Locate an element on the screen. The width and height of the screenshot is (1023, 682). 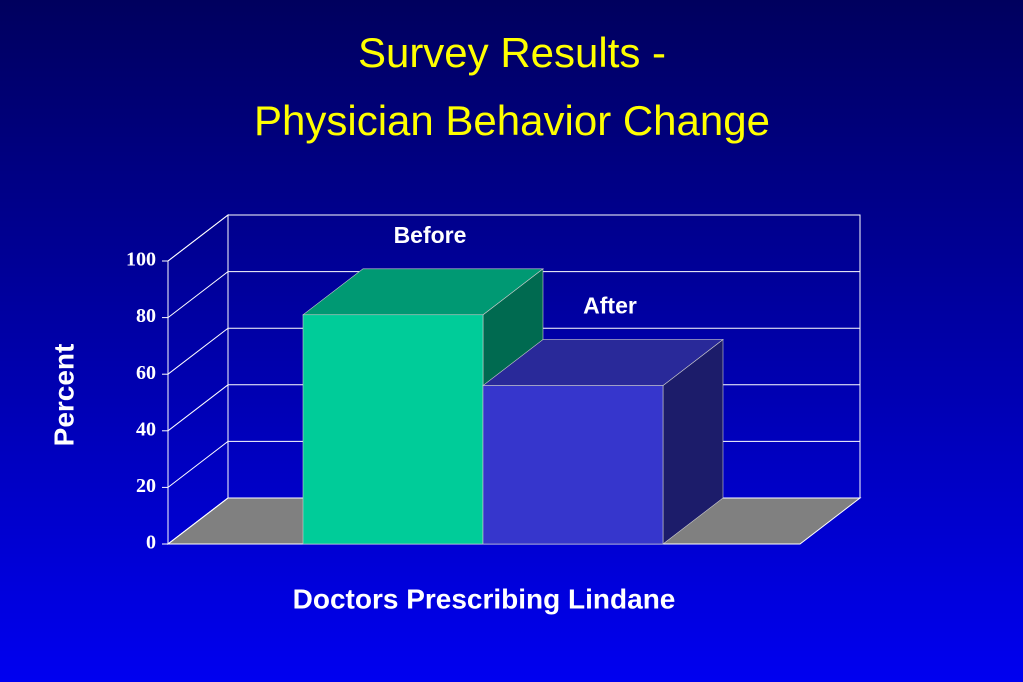
y-tick-label: 0 is located at coordinates (151, 543).